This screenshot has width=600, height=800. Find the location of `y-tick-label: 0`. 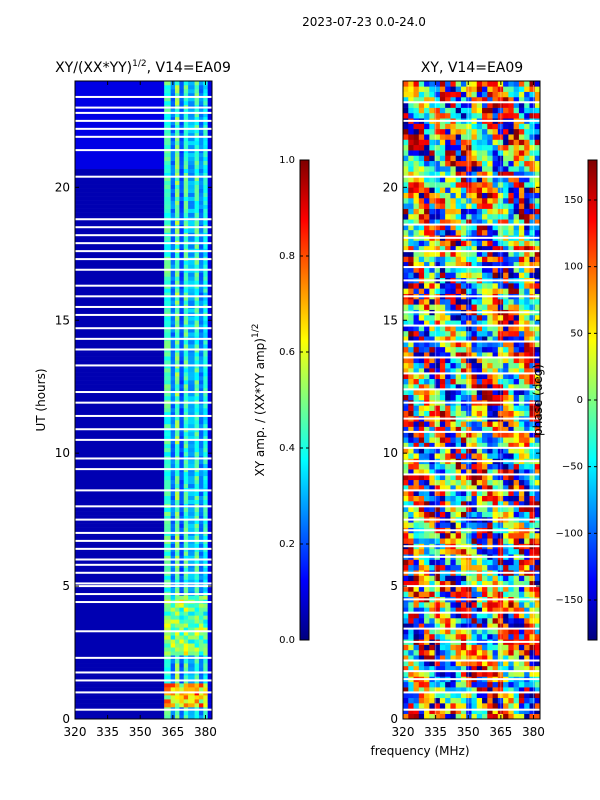

y-tick-label: 0 is located at coordinates (66, 719).